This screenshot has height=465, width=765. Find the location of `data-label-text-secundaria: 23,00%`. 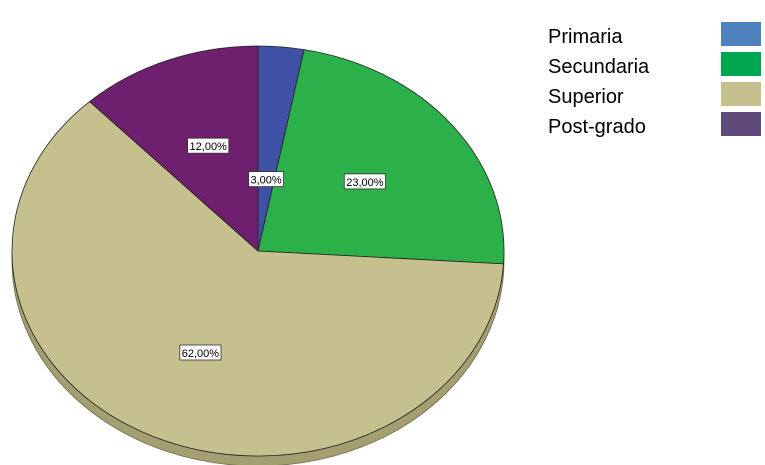

data-label-text-secundaria: 23,00% is located at coordinates (365, 183).